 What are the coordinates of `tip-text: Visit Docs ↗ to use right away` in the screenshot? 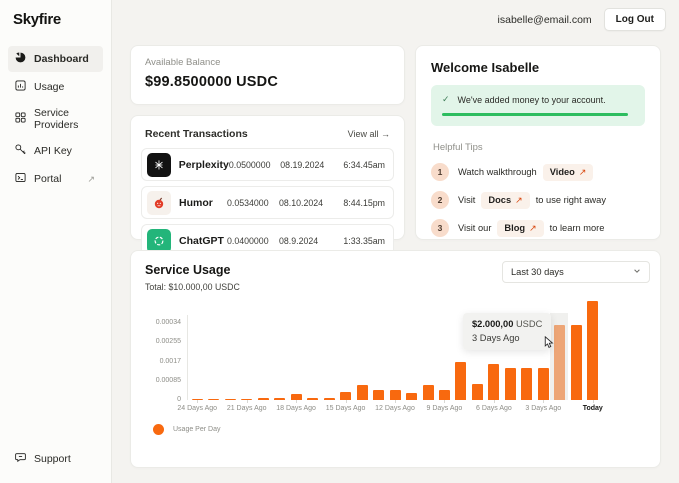 It's located at (532, 200).